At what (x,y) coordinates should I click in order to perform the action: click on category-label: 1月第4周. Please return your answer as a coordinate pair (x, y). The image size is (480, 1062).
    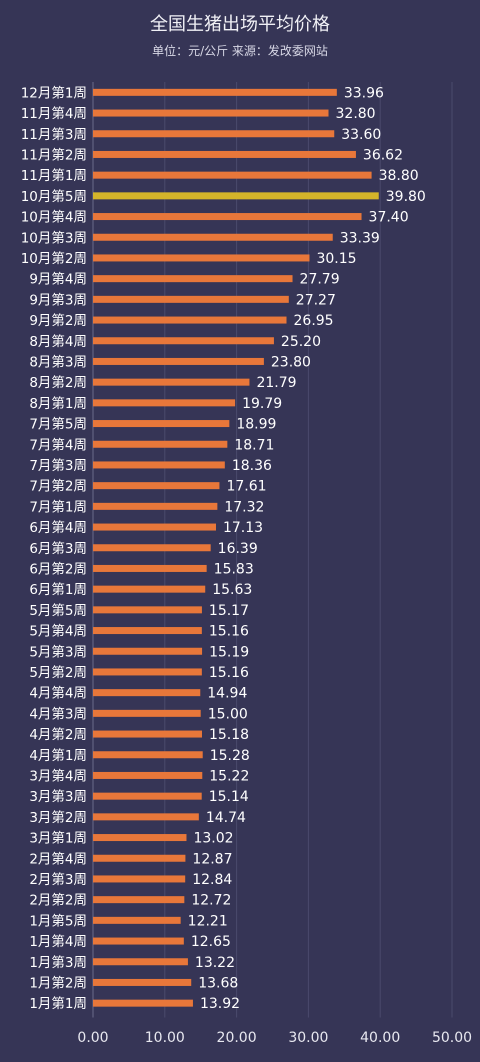
    Looking at the image, I should click on (58, 941).